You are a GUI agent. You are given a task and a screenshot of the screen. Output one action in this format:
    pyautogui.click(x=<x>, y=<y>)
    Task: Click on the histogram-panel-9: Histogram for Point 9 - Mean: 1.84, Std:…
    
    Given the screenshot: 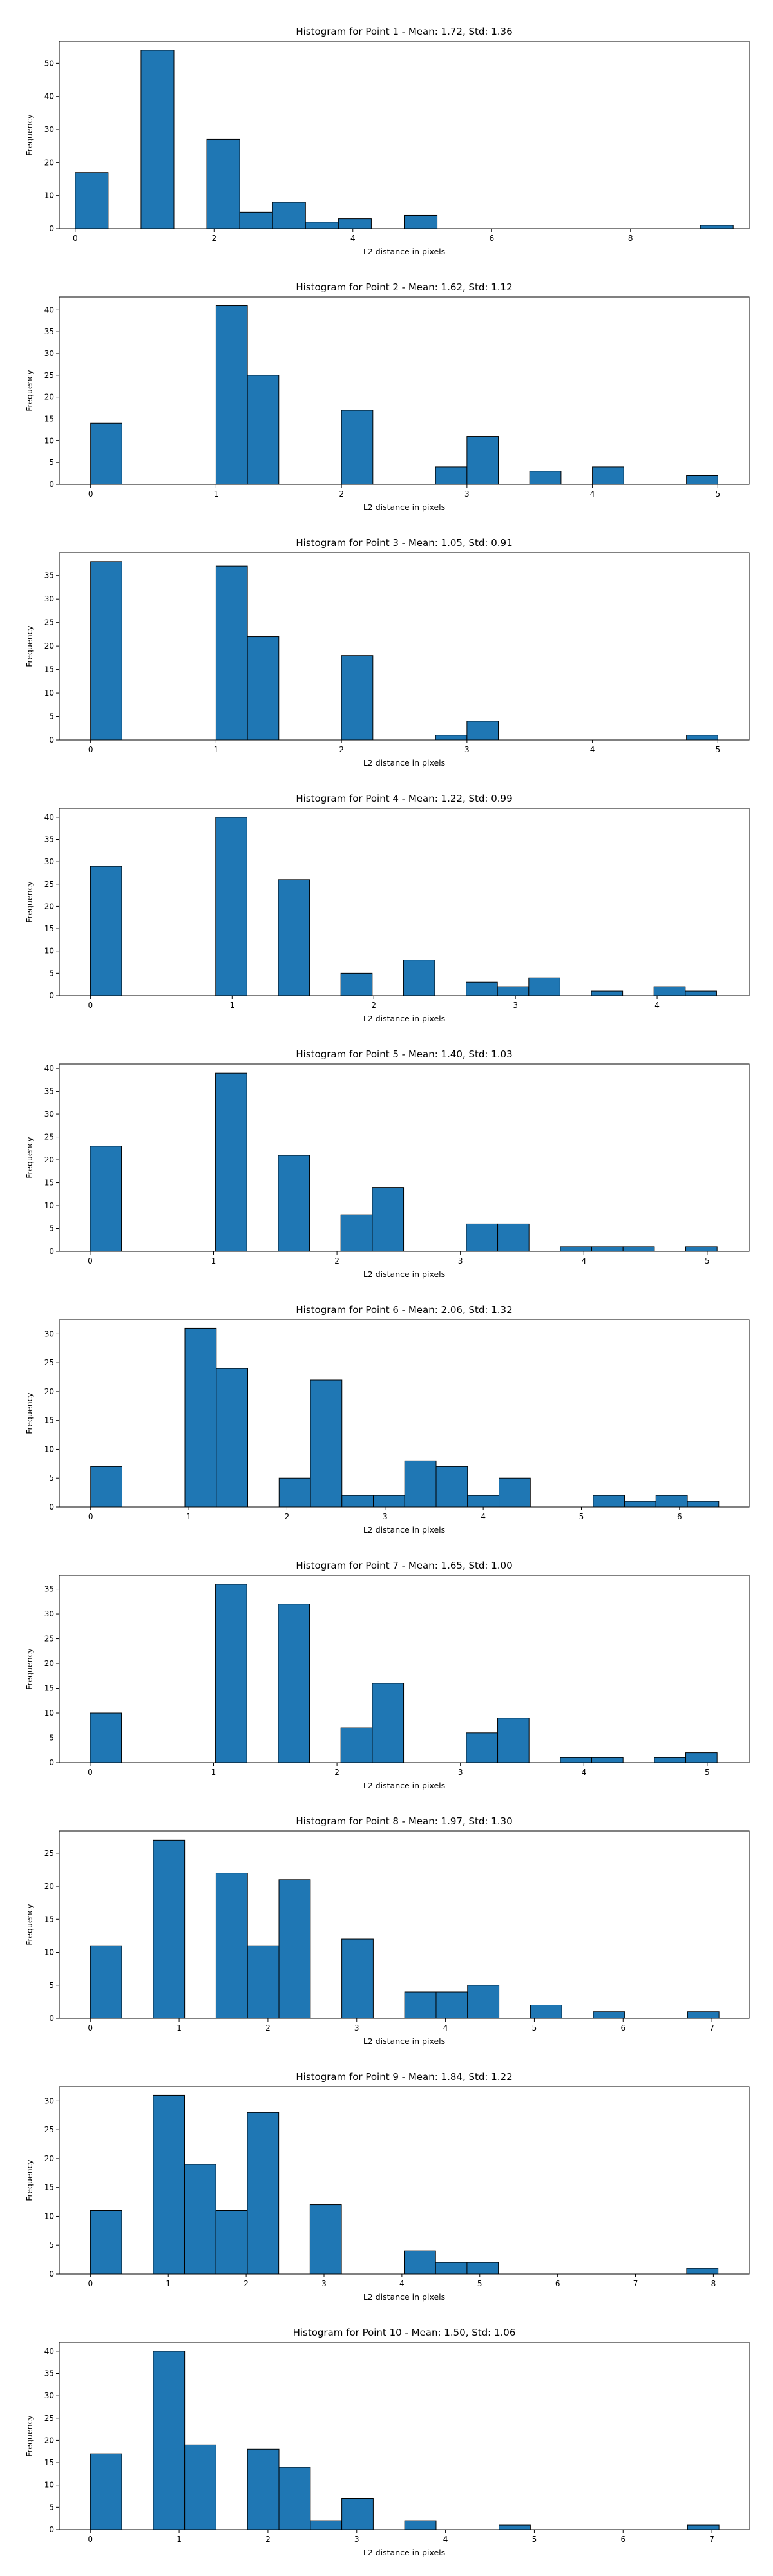 What is the action you would take?
    pyautogui.click(x=387, y=2186)
    